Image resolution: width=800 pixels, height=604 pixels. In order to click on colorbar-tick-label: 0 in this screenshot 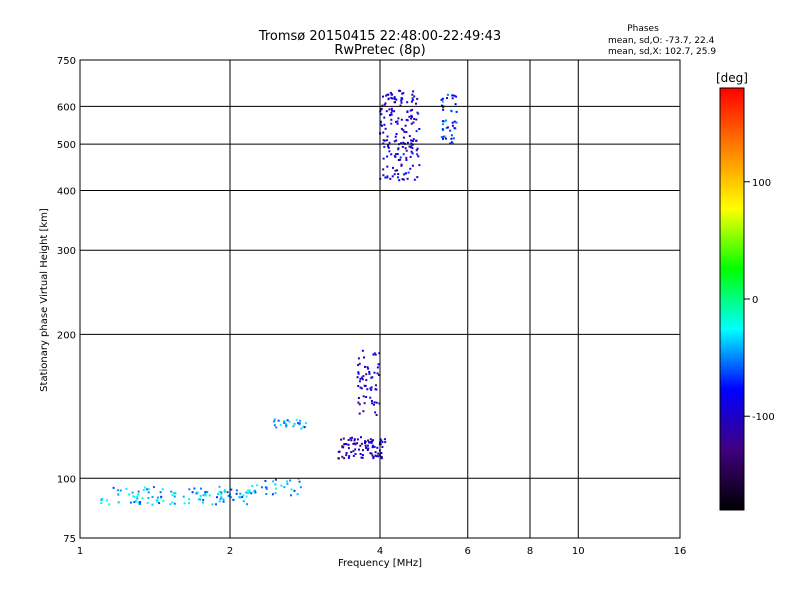, I will do `click(755, 300)`.